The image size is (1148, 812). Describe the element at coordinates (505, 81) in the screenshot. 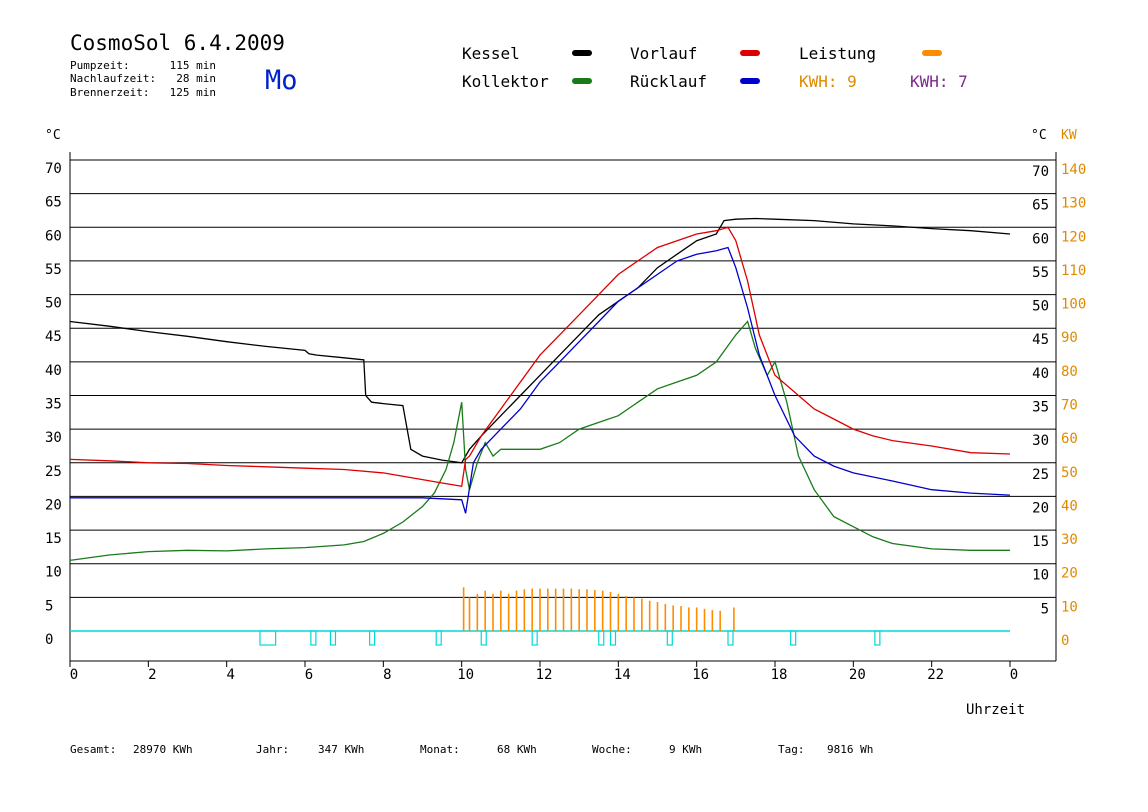

I see `legend-kollektor-label: Kollektor` at that location.